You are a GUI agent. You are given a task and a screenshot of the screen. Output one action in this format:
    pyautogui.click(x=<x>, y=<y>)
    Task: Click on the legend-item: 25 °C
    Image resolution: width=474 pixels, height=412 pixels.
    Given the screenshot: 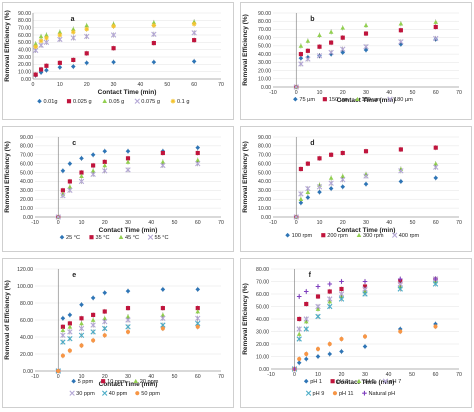 What is the action you would take?
    pyautogui.click(x=69, y=237)
    